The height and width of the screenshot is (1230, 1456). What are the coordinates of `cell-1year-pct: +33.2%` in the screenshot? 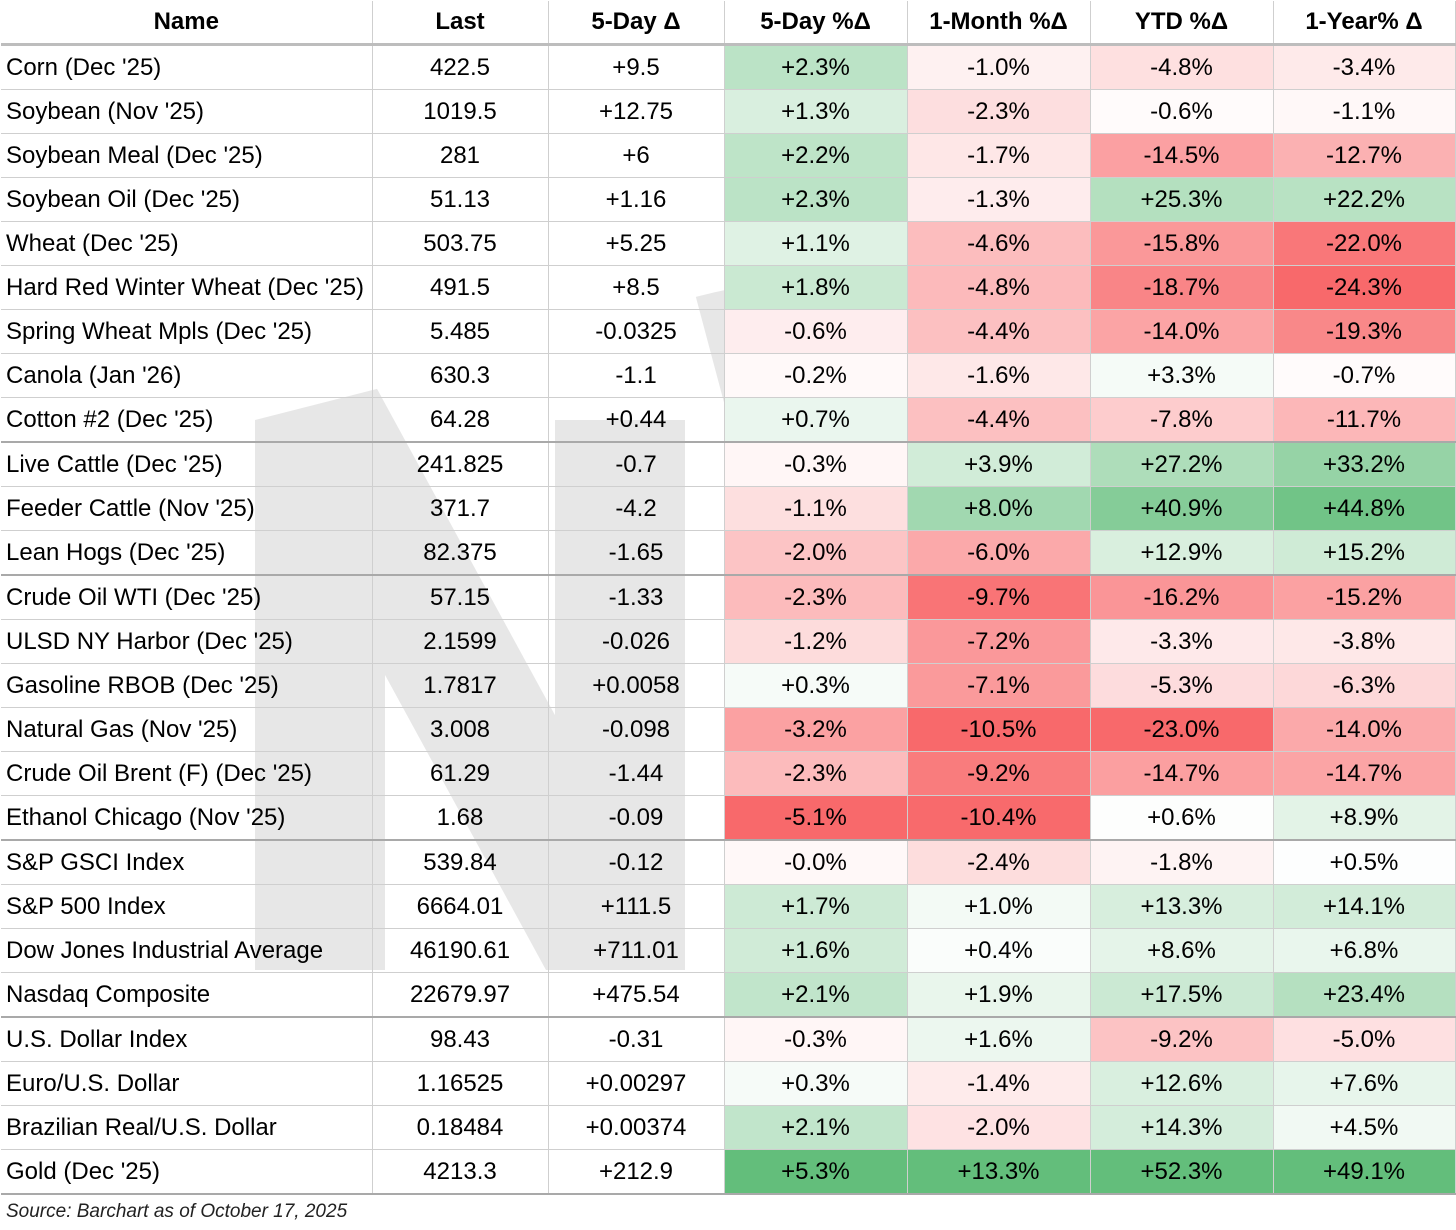 It's located at (1364, 464).